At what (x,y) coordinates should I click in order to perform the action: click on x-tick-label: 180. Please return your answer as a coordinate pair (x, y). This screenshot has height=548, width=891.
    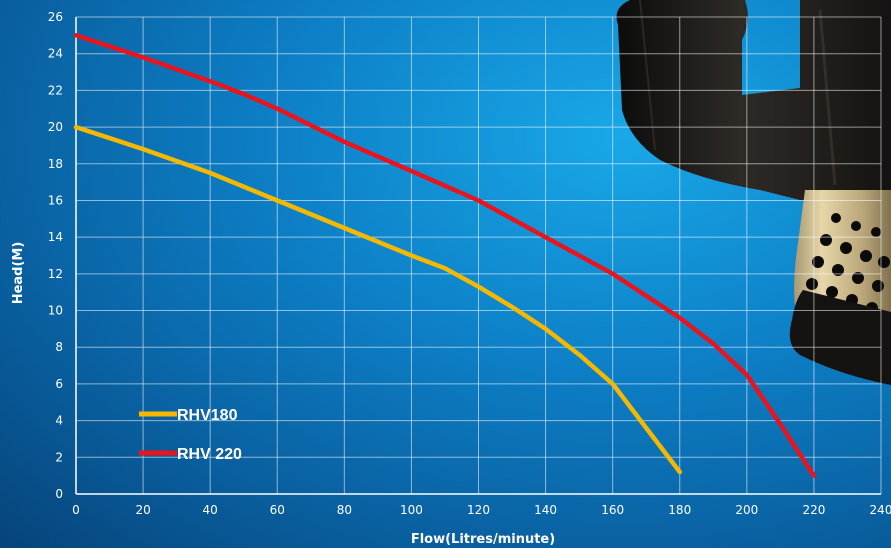
    Looking at the image, I should click on (679, 510).